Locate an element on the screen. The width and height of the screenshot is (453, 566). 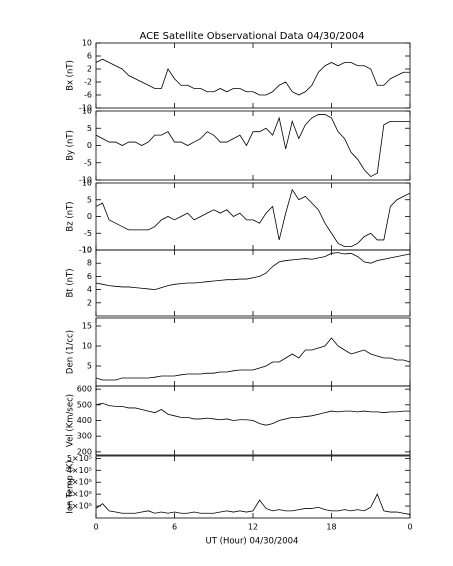
y-tick-label: 5×10⁵ is located at coordinates (79, 458).